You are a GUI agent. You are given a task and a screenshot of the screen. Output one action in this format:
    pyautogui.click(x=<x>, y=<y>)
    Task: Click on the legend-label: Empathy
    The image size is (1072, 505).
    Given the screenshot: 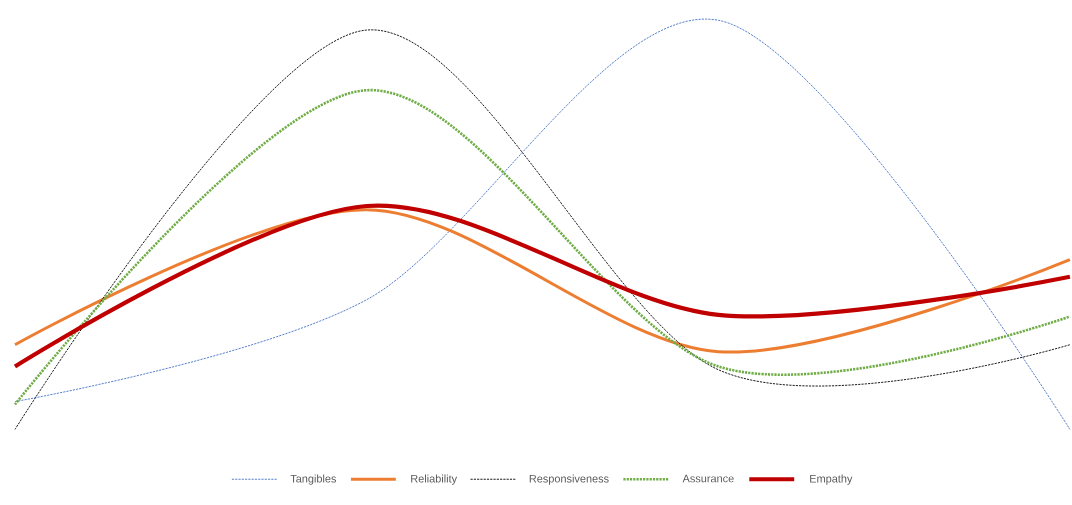 What is the action you would take?
    pyautogui.click(x=831, y=479)
    